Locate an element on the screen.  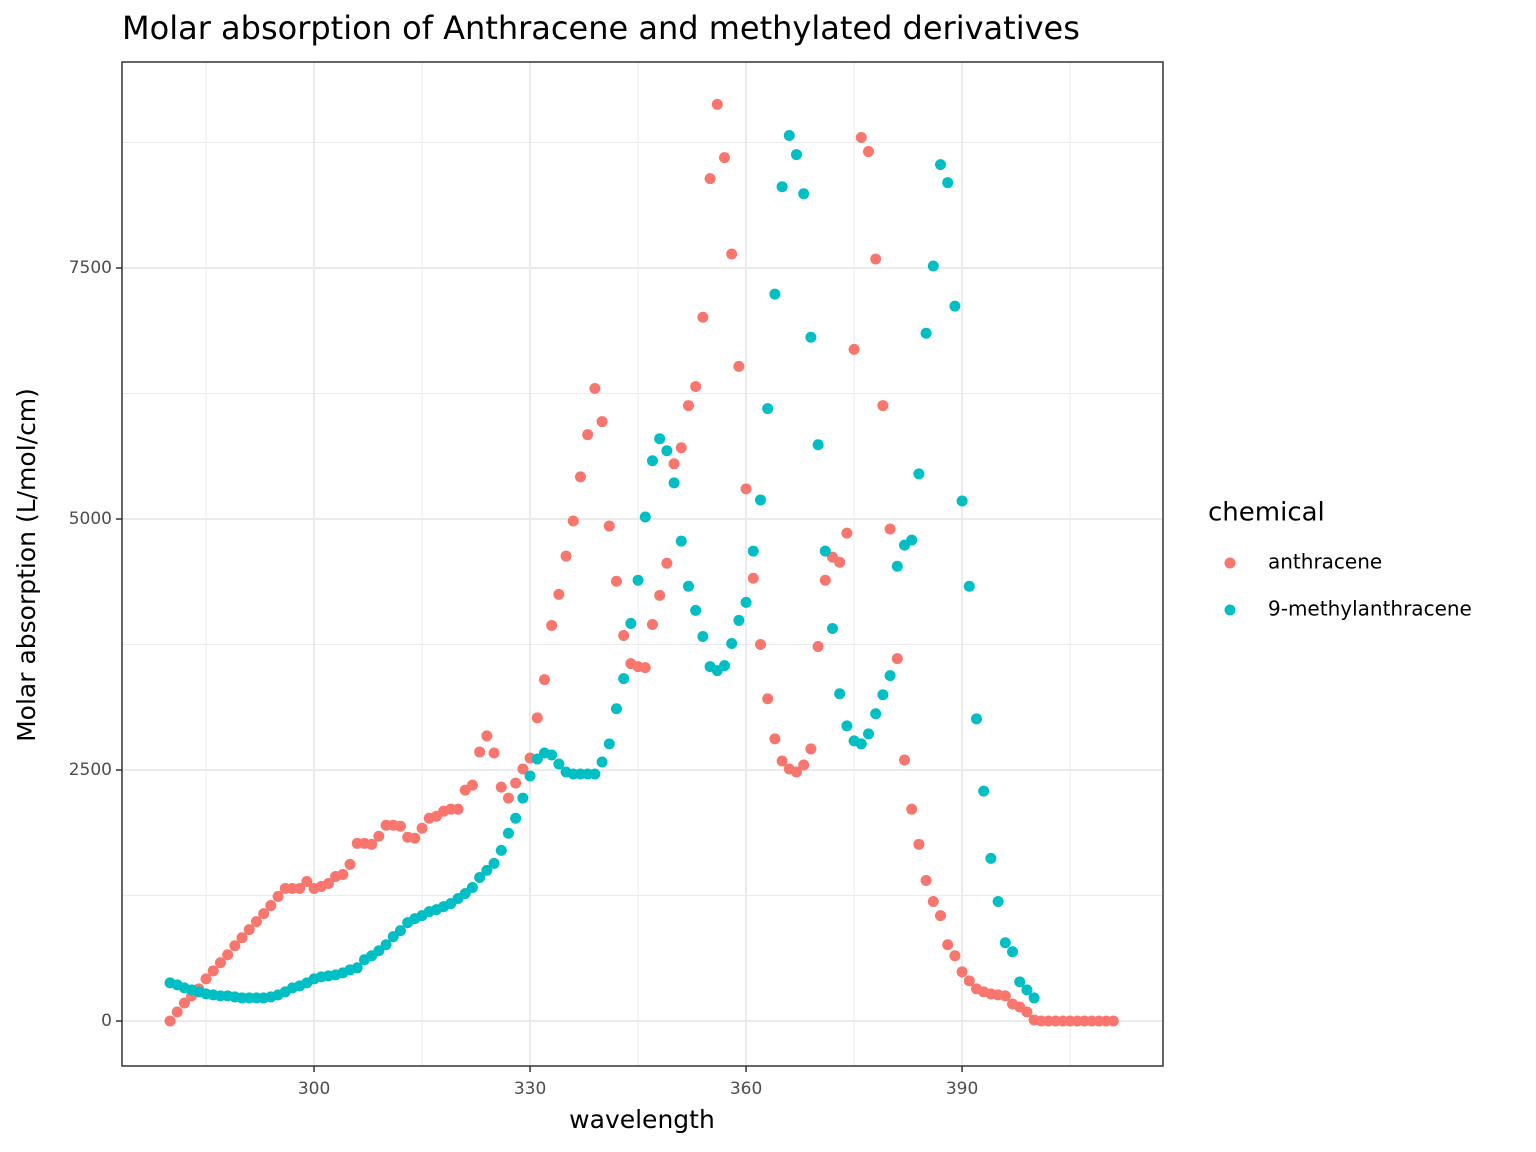
x-axis-title: wavelength is located at coordinates (642, 1119).